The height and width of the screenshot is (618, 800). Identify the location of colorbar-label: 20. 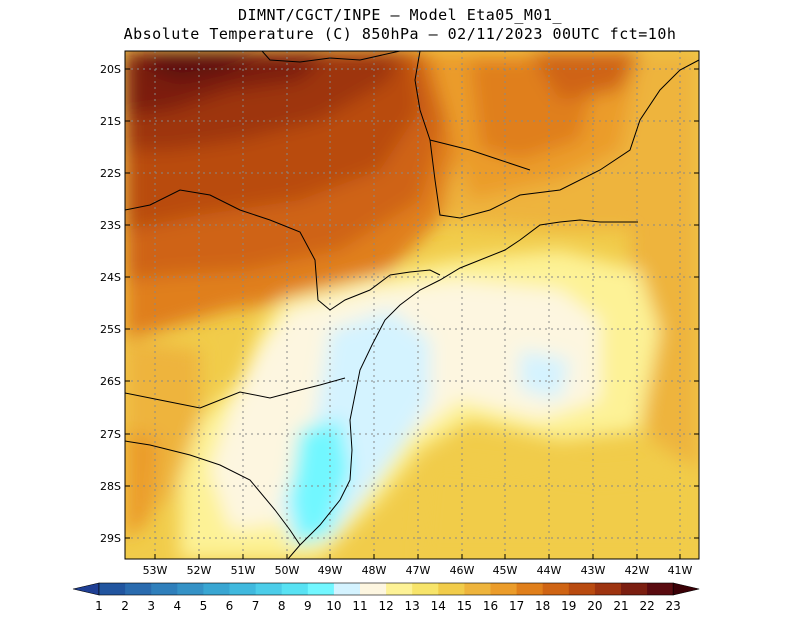
(594, 606).